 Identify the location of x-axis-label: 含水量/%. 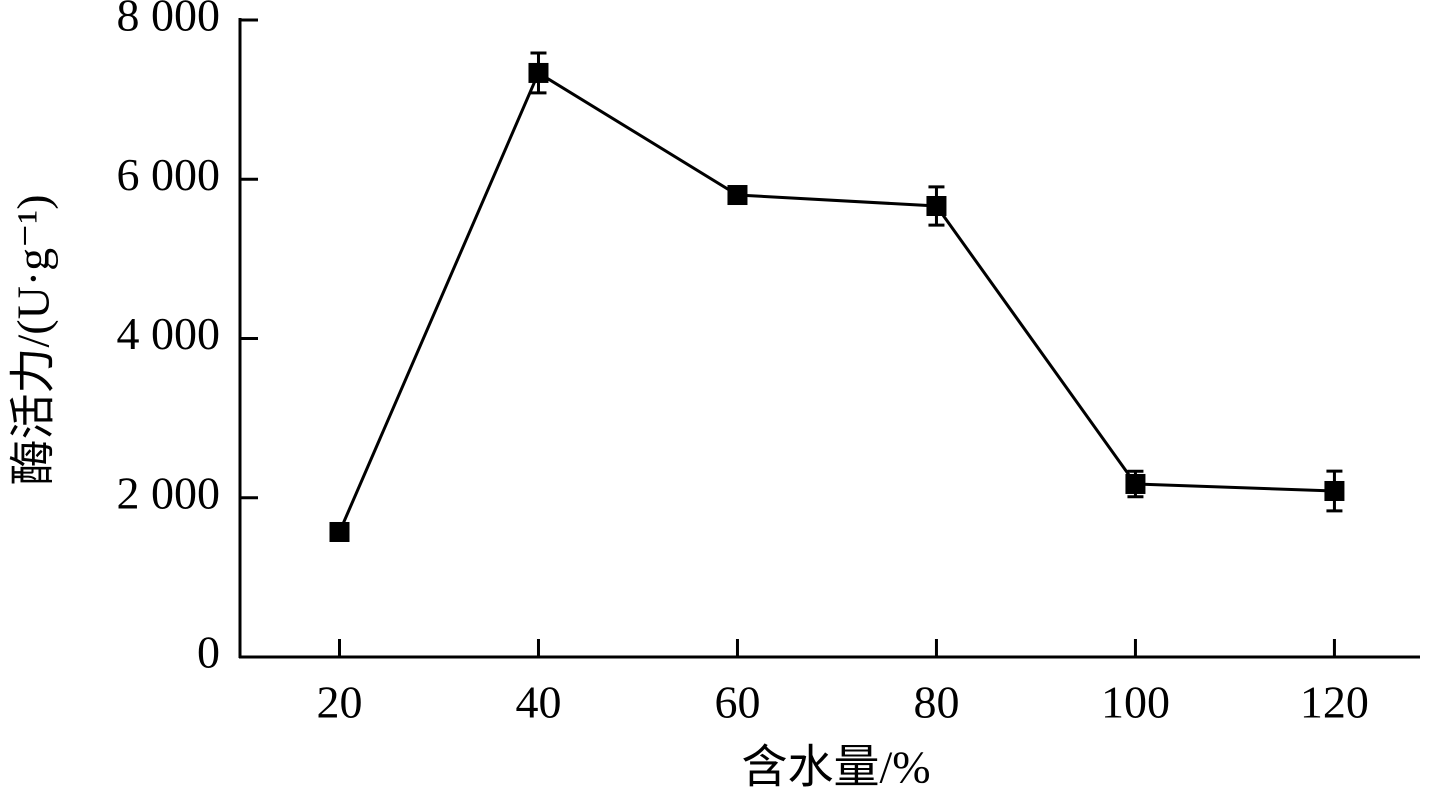
(835, 767).